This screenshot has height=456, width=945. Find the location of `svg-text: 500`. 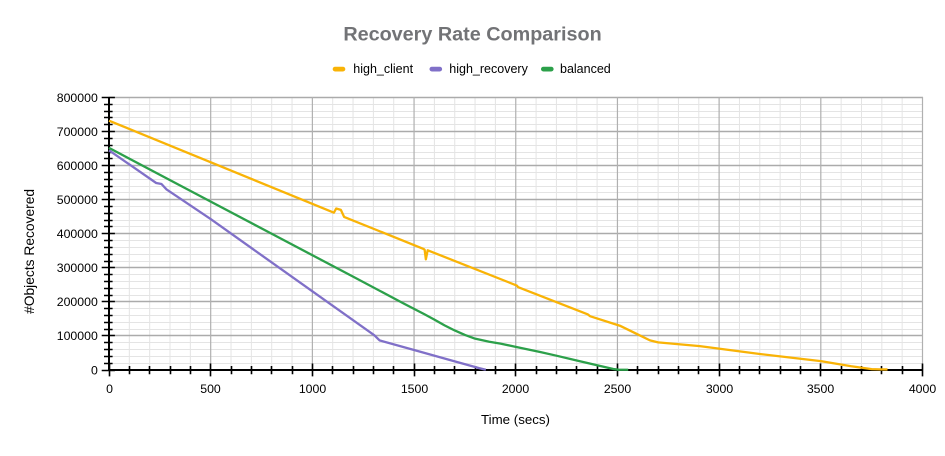

svg-text: 500 is located at coordinates (210, 389).